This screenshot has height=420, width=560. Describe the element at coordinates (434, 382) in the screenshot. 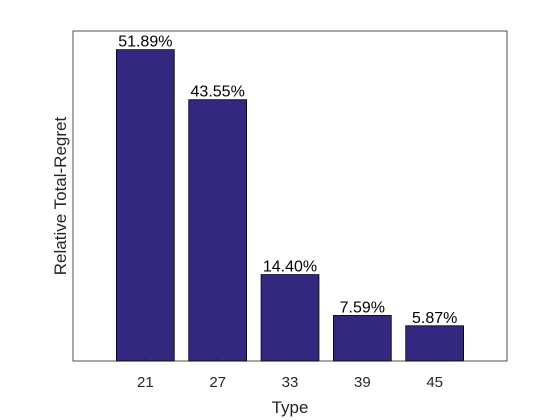

I see `x-tick-label-45: 45` at that location.